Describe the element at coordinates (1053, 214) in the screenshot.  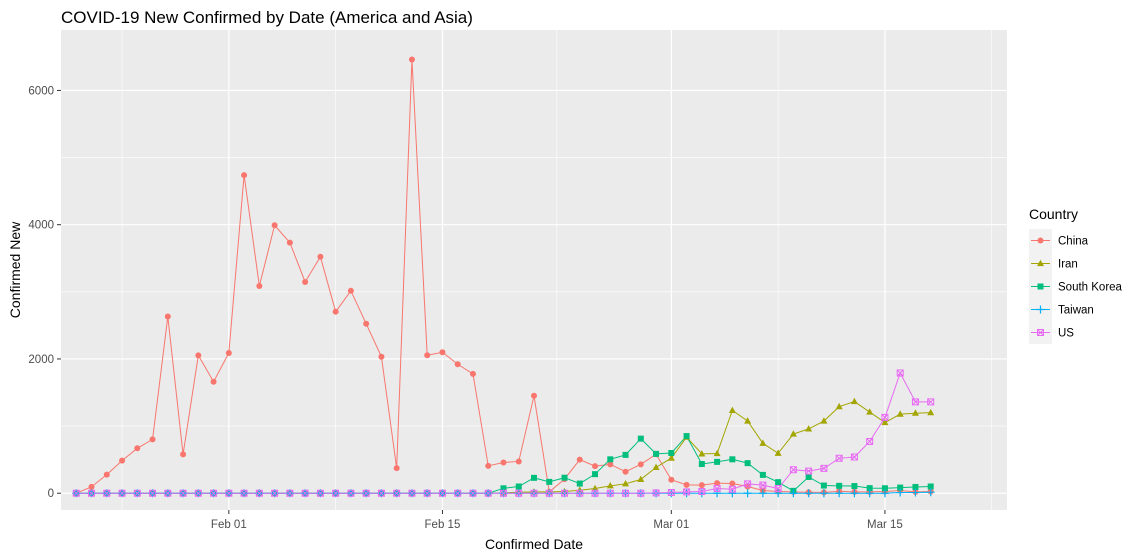
I see `legend-title: Country` at that location.